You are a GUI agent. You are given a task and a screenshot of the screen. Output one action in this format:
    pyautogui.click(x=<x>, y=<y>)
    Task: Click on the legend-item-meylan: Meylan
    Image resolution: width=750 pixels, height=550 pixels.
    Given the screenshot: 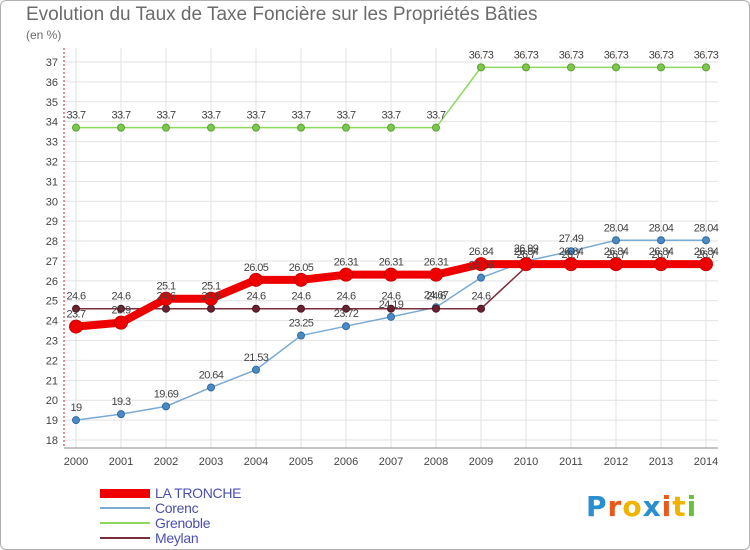 What is the action you would take?
    pyautogui.click(x=149, y=538)
    